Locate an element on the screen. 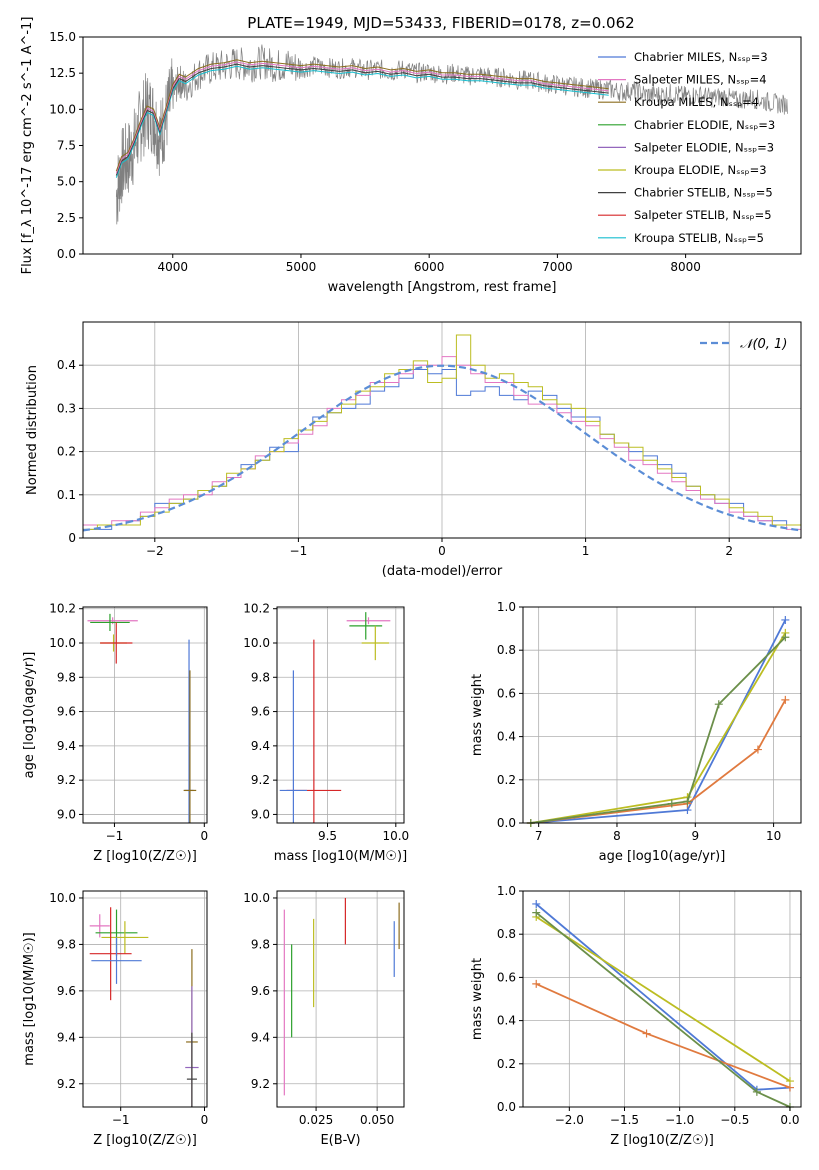 This screenshot has width=819, height=1170. spectrum-lines is located at coordinates (451, 134).